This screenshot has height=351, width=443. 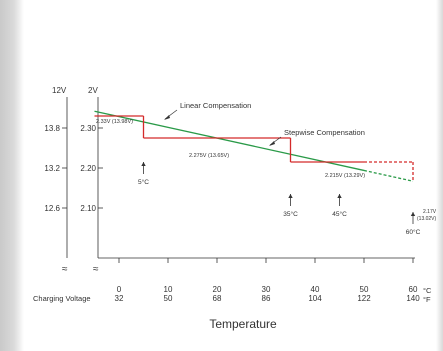 What do you see at coordinates (324, 132) in the screenshot?
I see `stepwise-compensation-label: Stepwise Compensation` at bounding box center [324, 132].